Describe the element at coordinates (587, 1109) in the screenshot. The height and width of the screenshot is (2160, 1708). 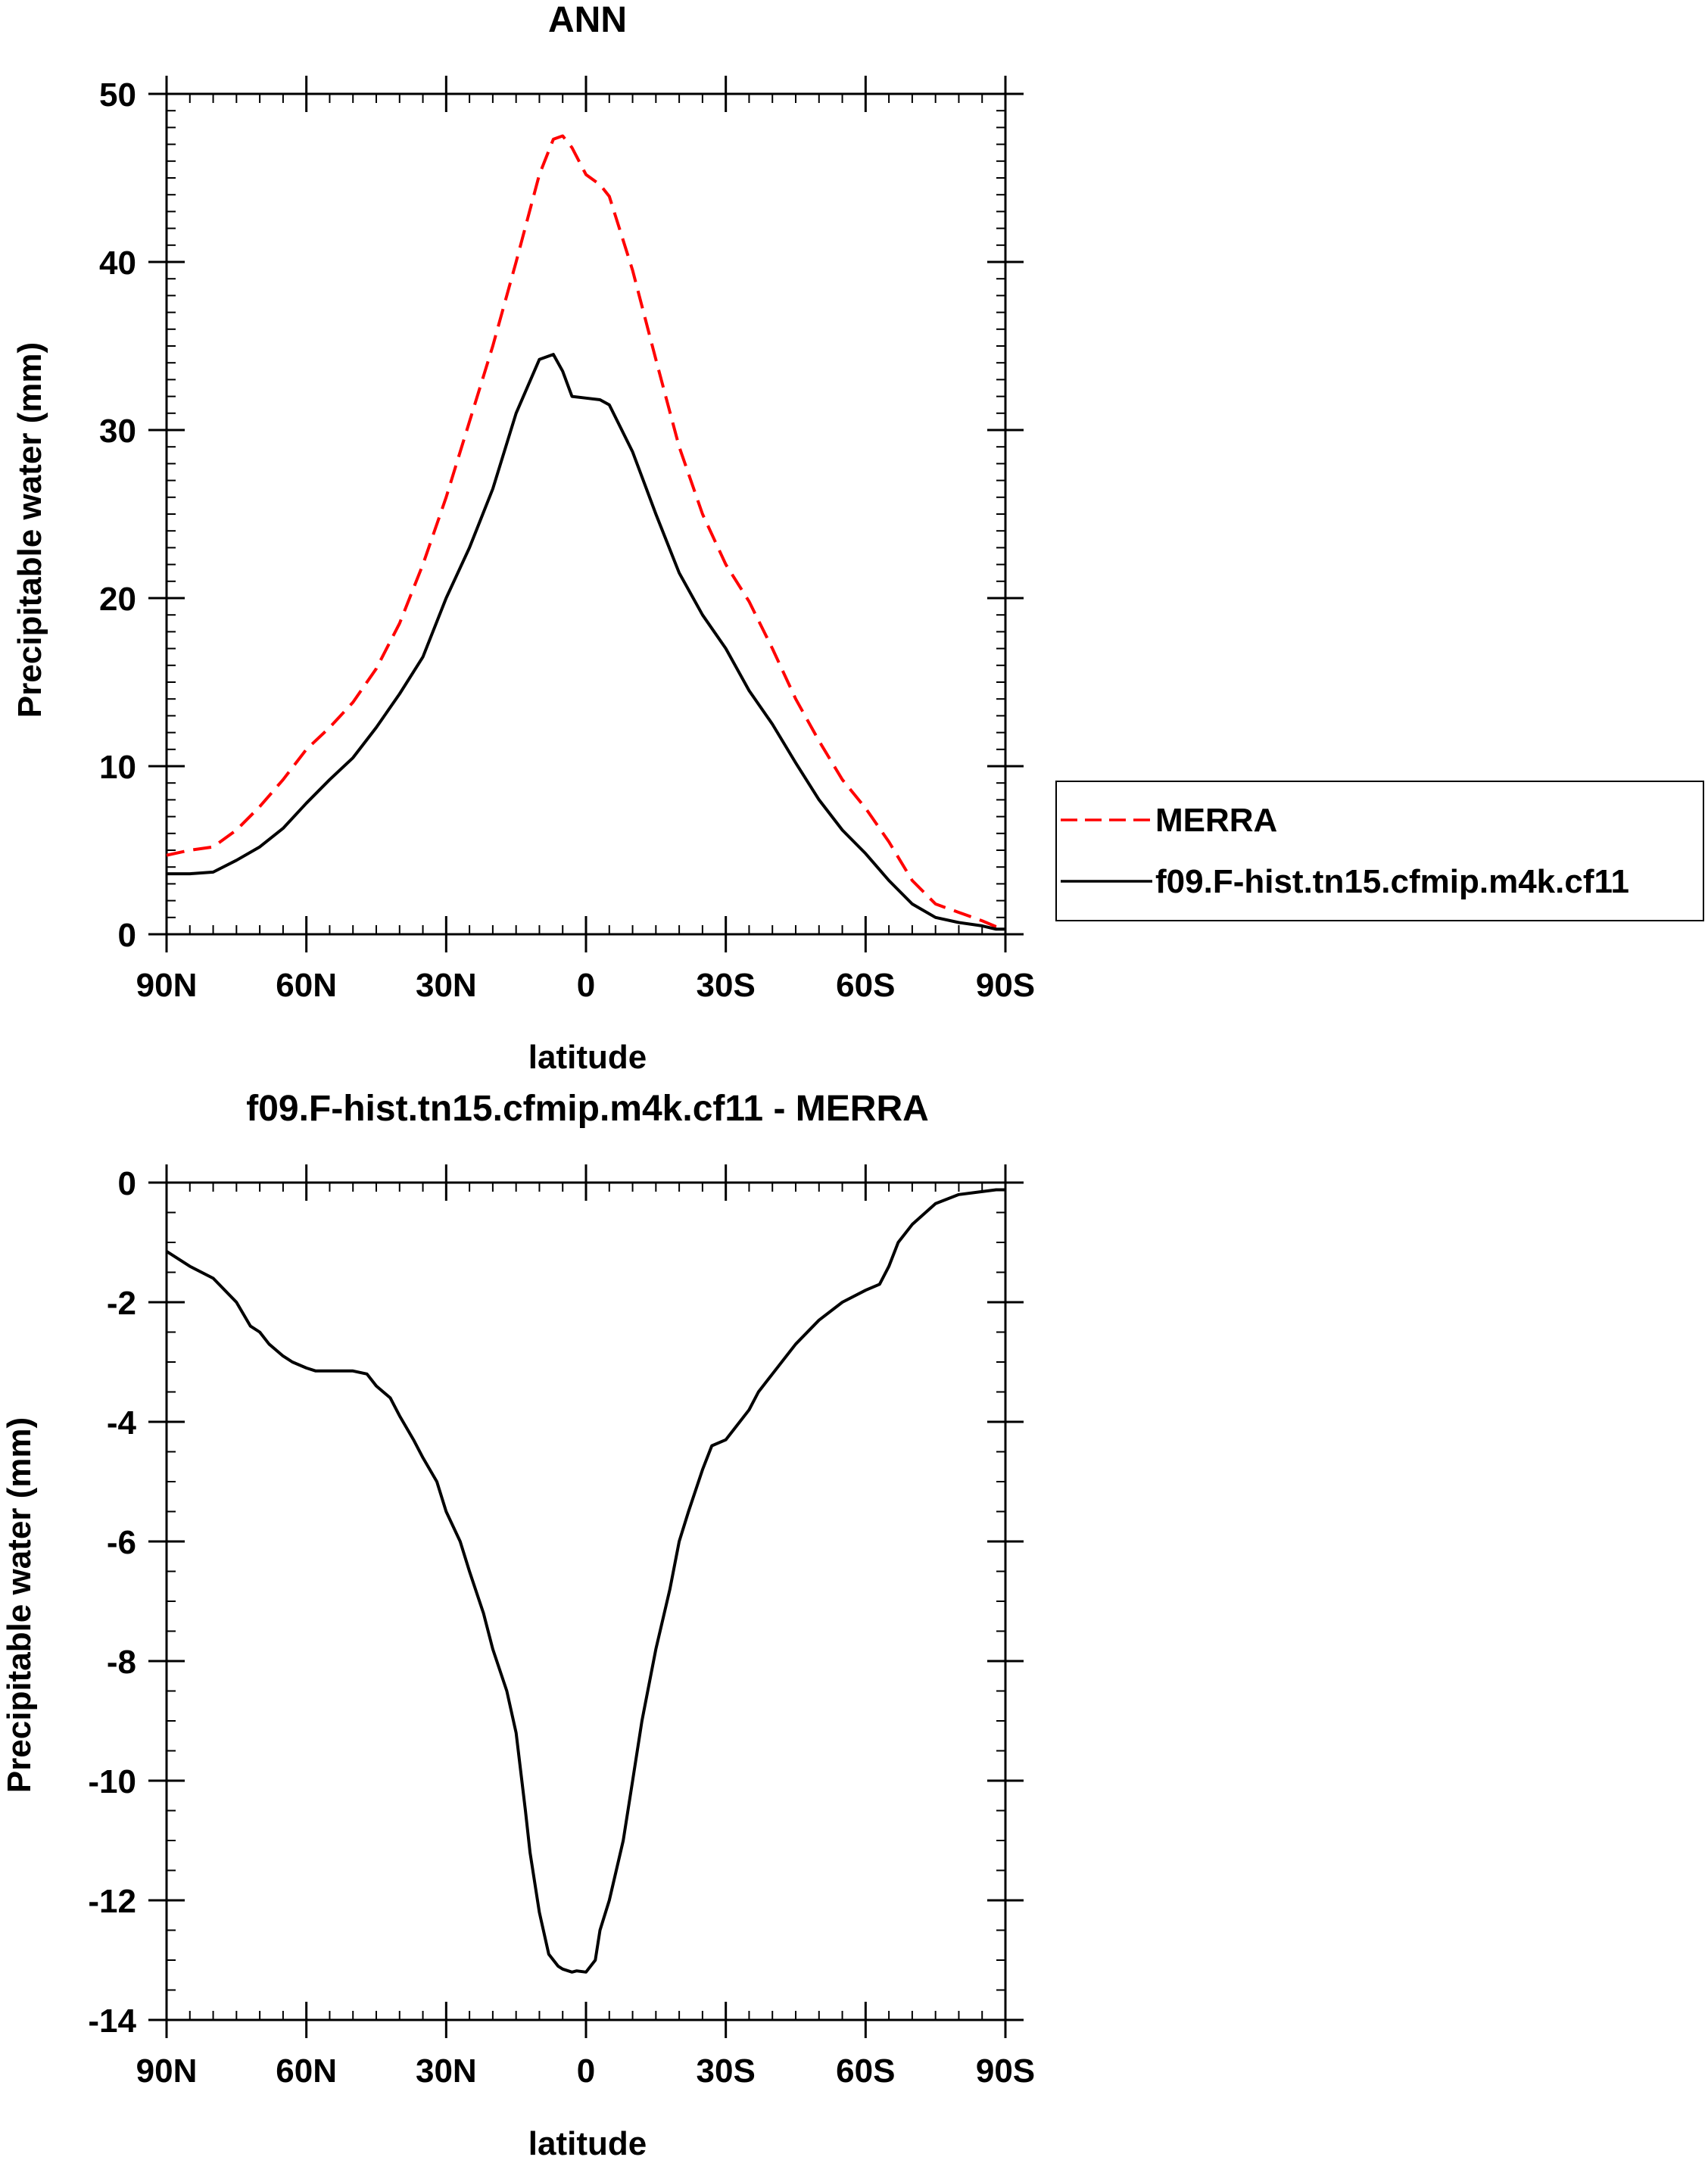
I see `bottom-chart-title: f09.F-hist.tn15.cfmip.m4k.cf11 - MERRA` at that location.